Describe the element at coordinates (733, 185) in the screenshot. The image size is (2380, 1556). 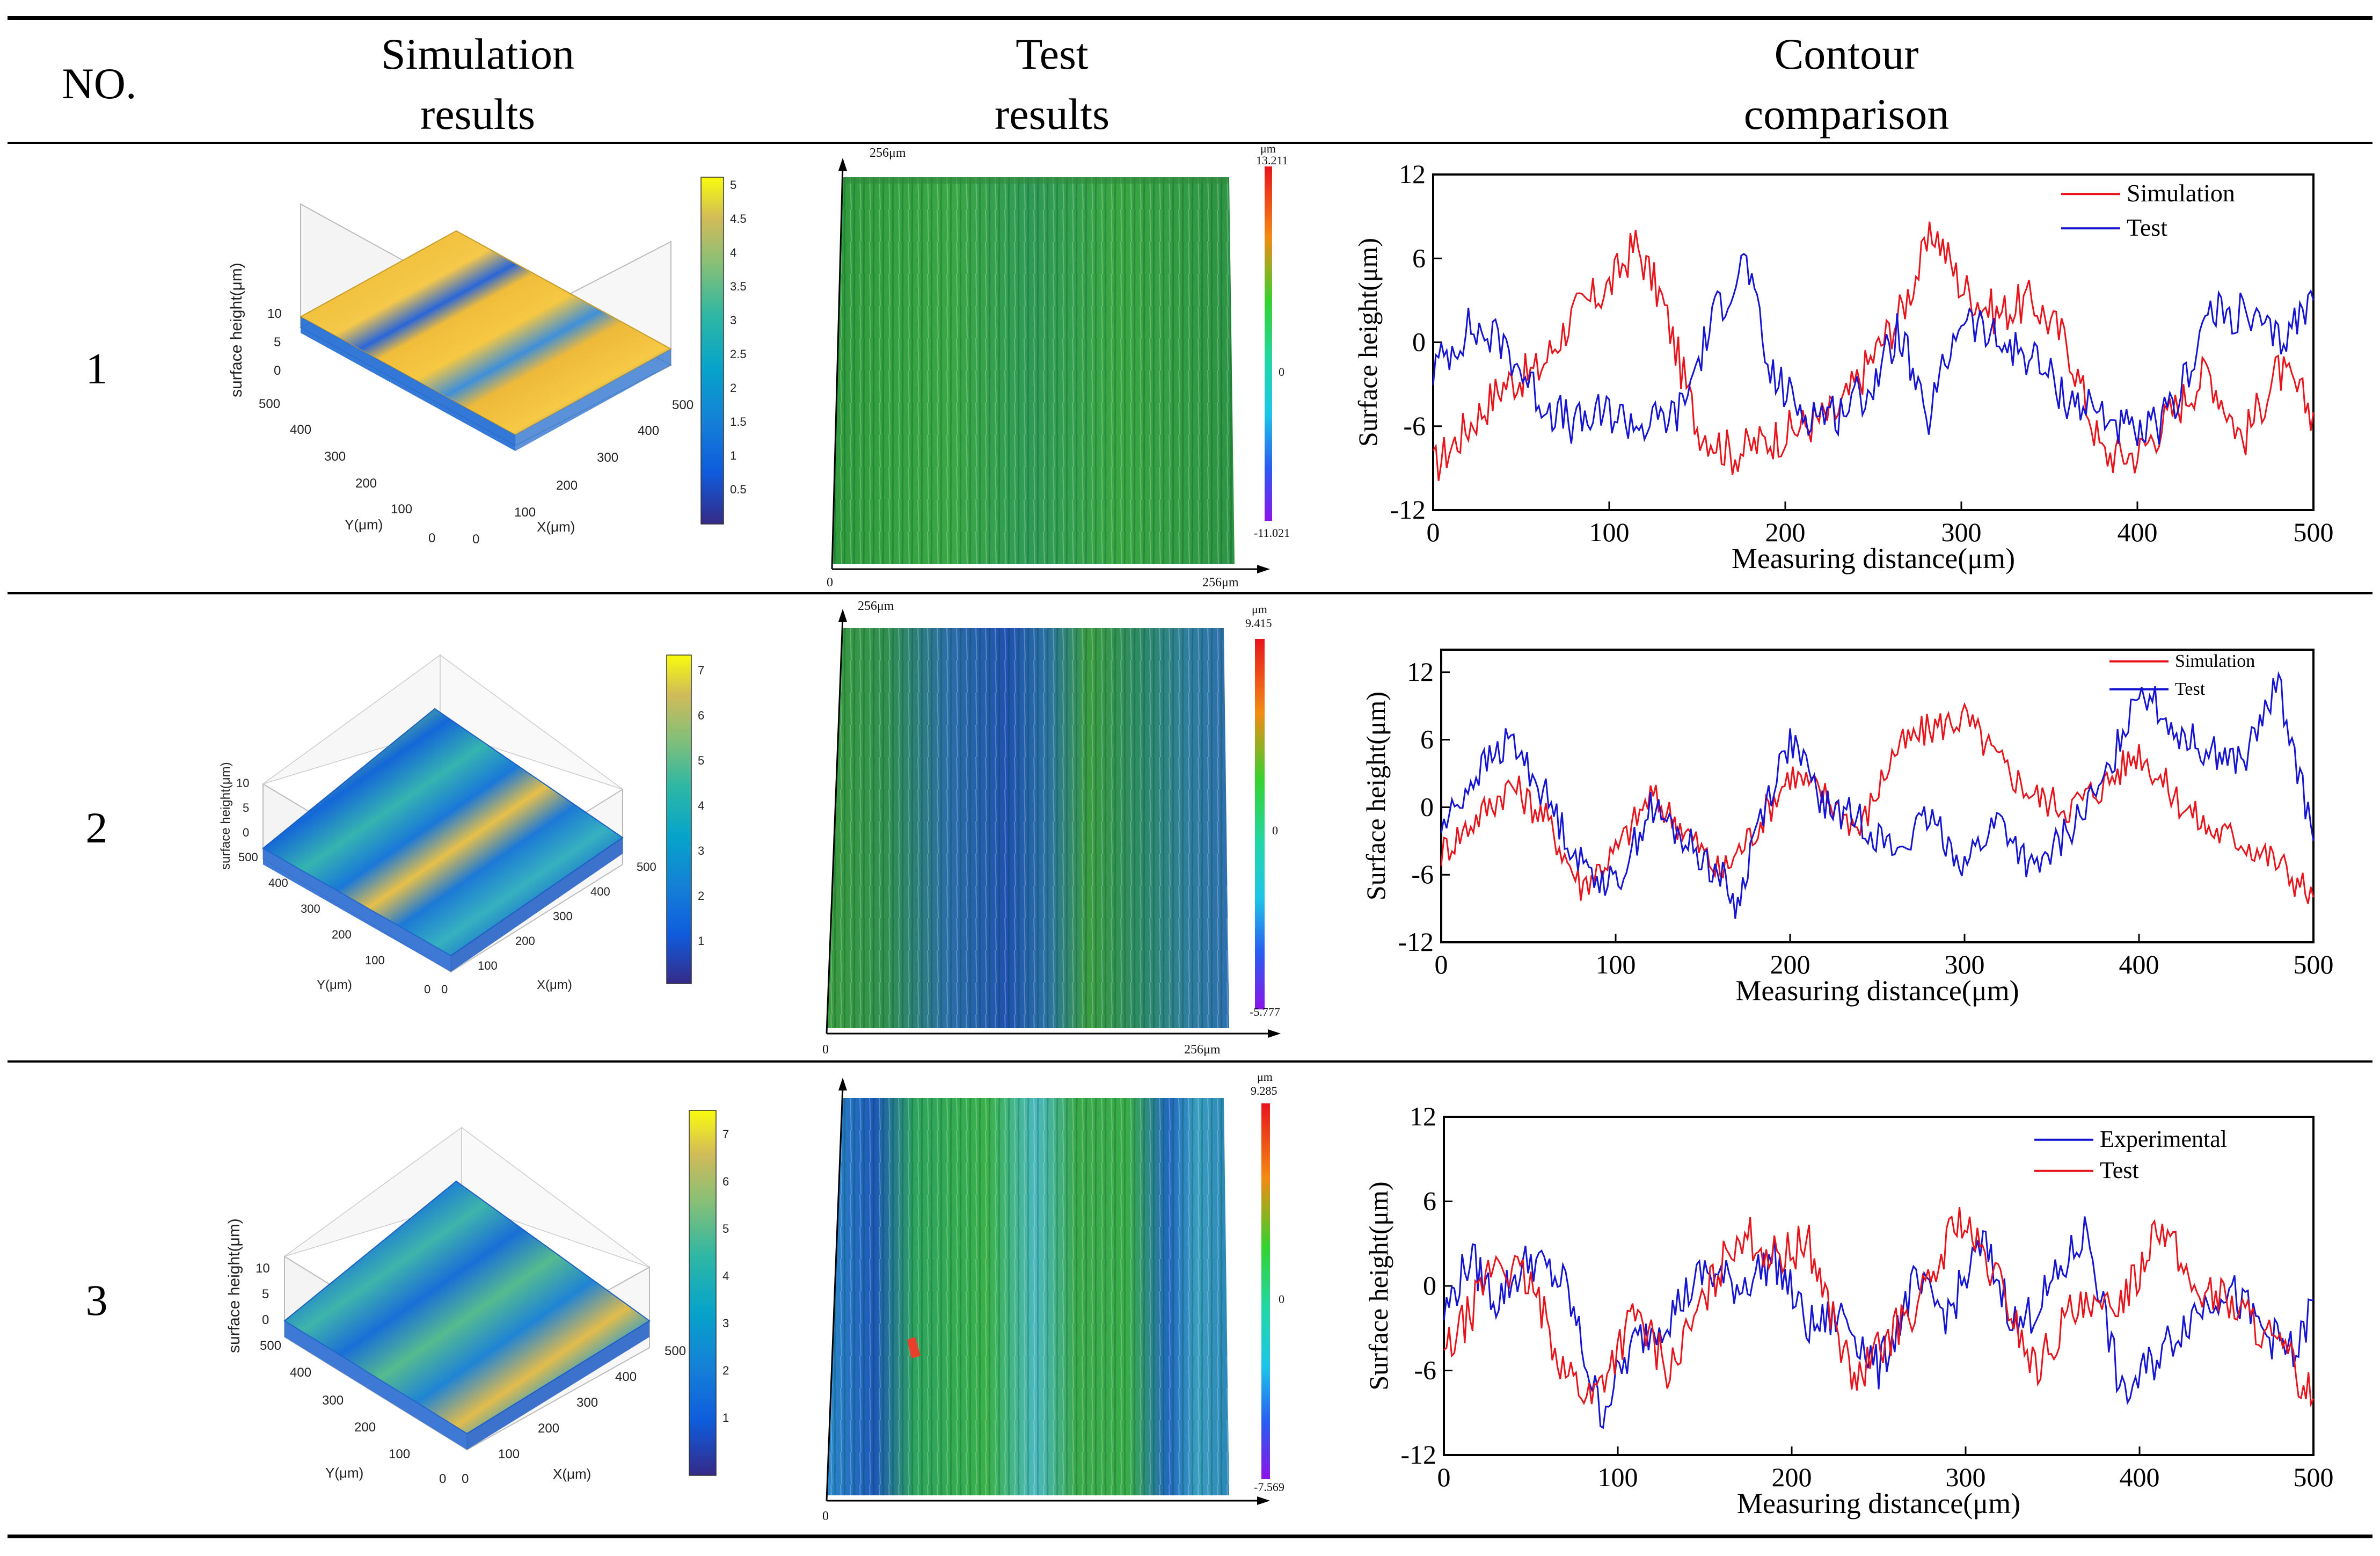
I see `colorbar-tick: 5` at that location.